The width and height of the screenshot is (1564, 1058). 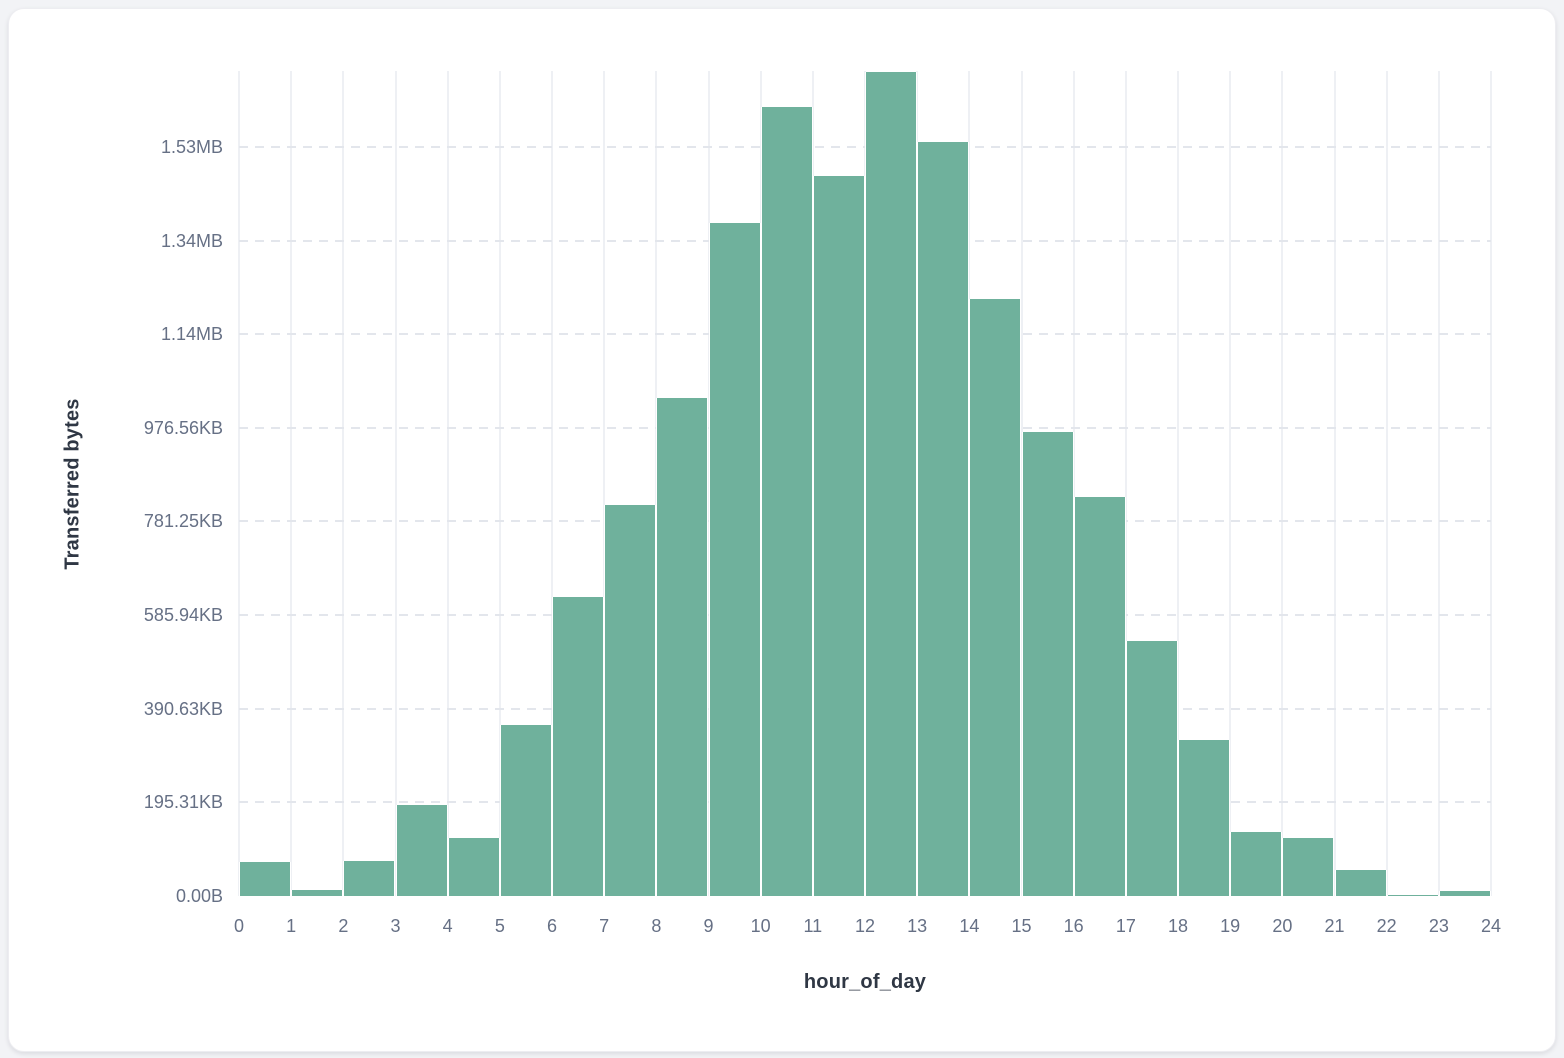 I want to click on y-tick-label: 781.25KB, so click(x=183, y=521).